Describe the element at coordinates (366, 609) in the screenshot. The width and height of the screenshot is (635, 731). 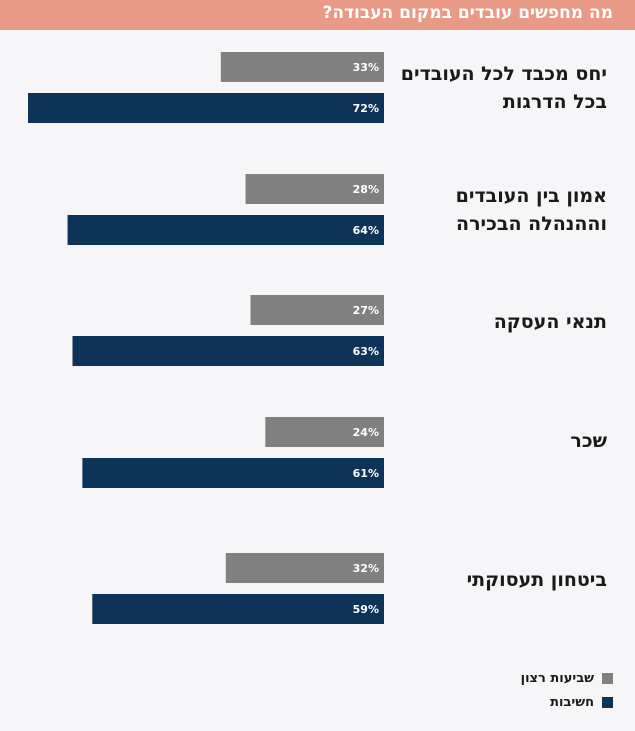
I see `bar-label-importance-job-security: 59%` at that location.